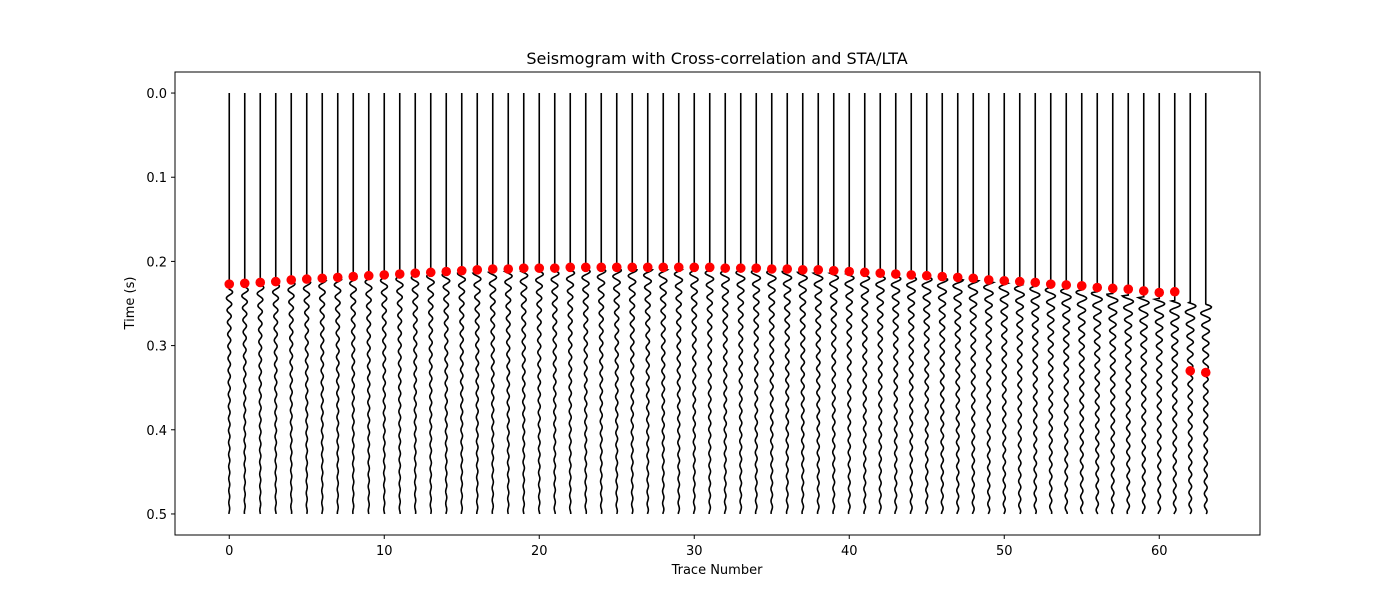 This screenshot has width=1400, height=600. What do you see at coordinates (156, 178) in the screenshot?
I see `y-tick-label: 0.1` at bounding box center [156, 178].